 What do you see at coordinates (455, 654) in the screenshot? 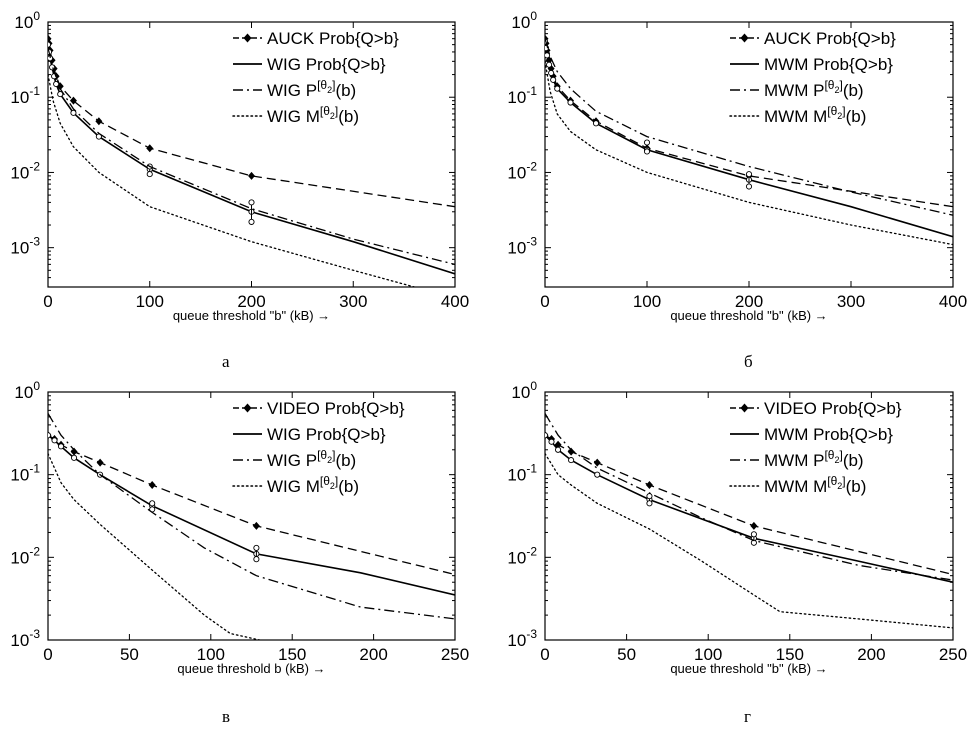
I see `x-tick-label: 250` at bounding box center [455, 654].